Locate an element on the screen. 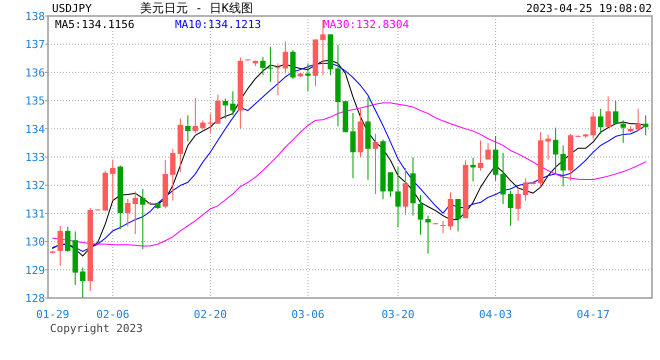 The height and width of the screenshot is (360, 660). x-tick-label: 03-06 is located at coordinates (307, 314).